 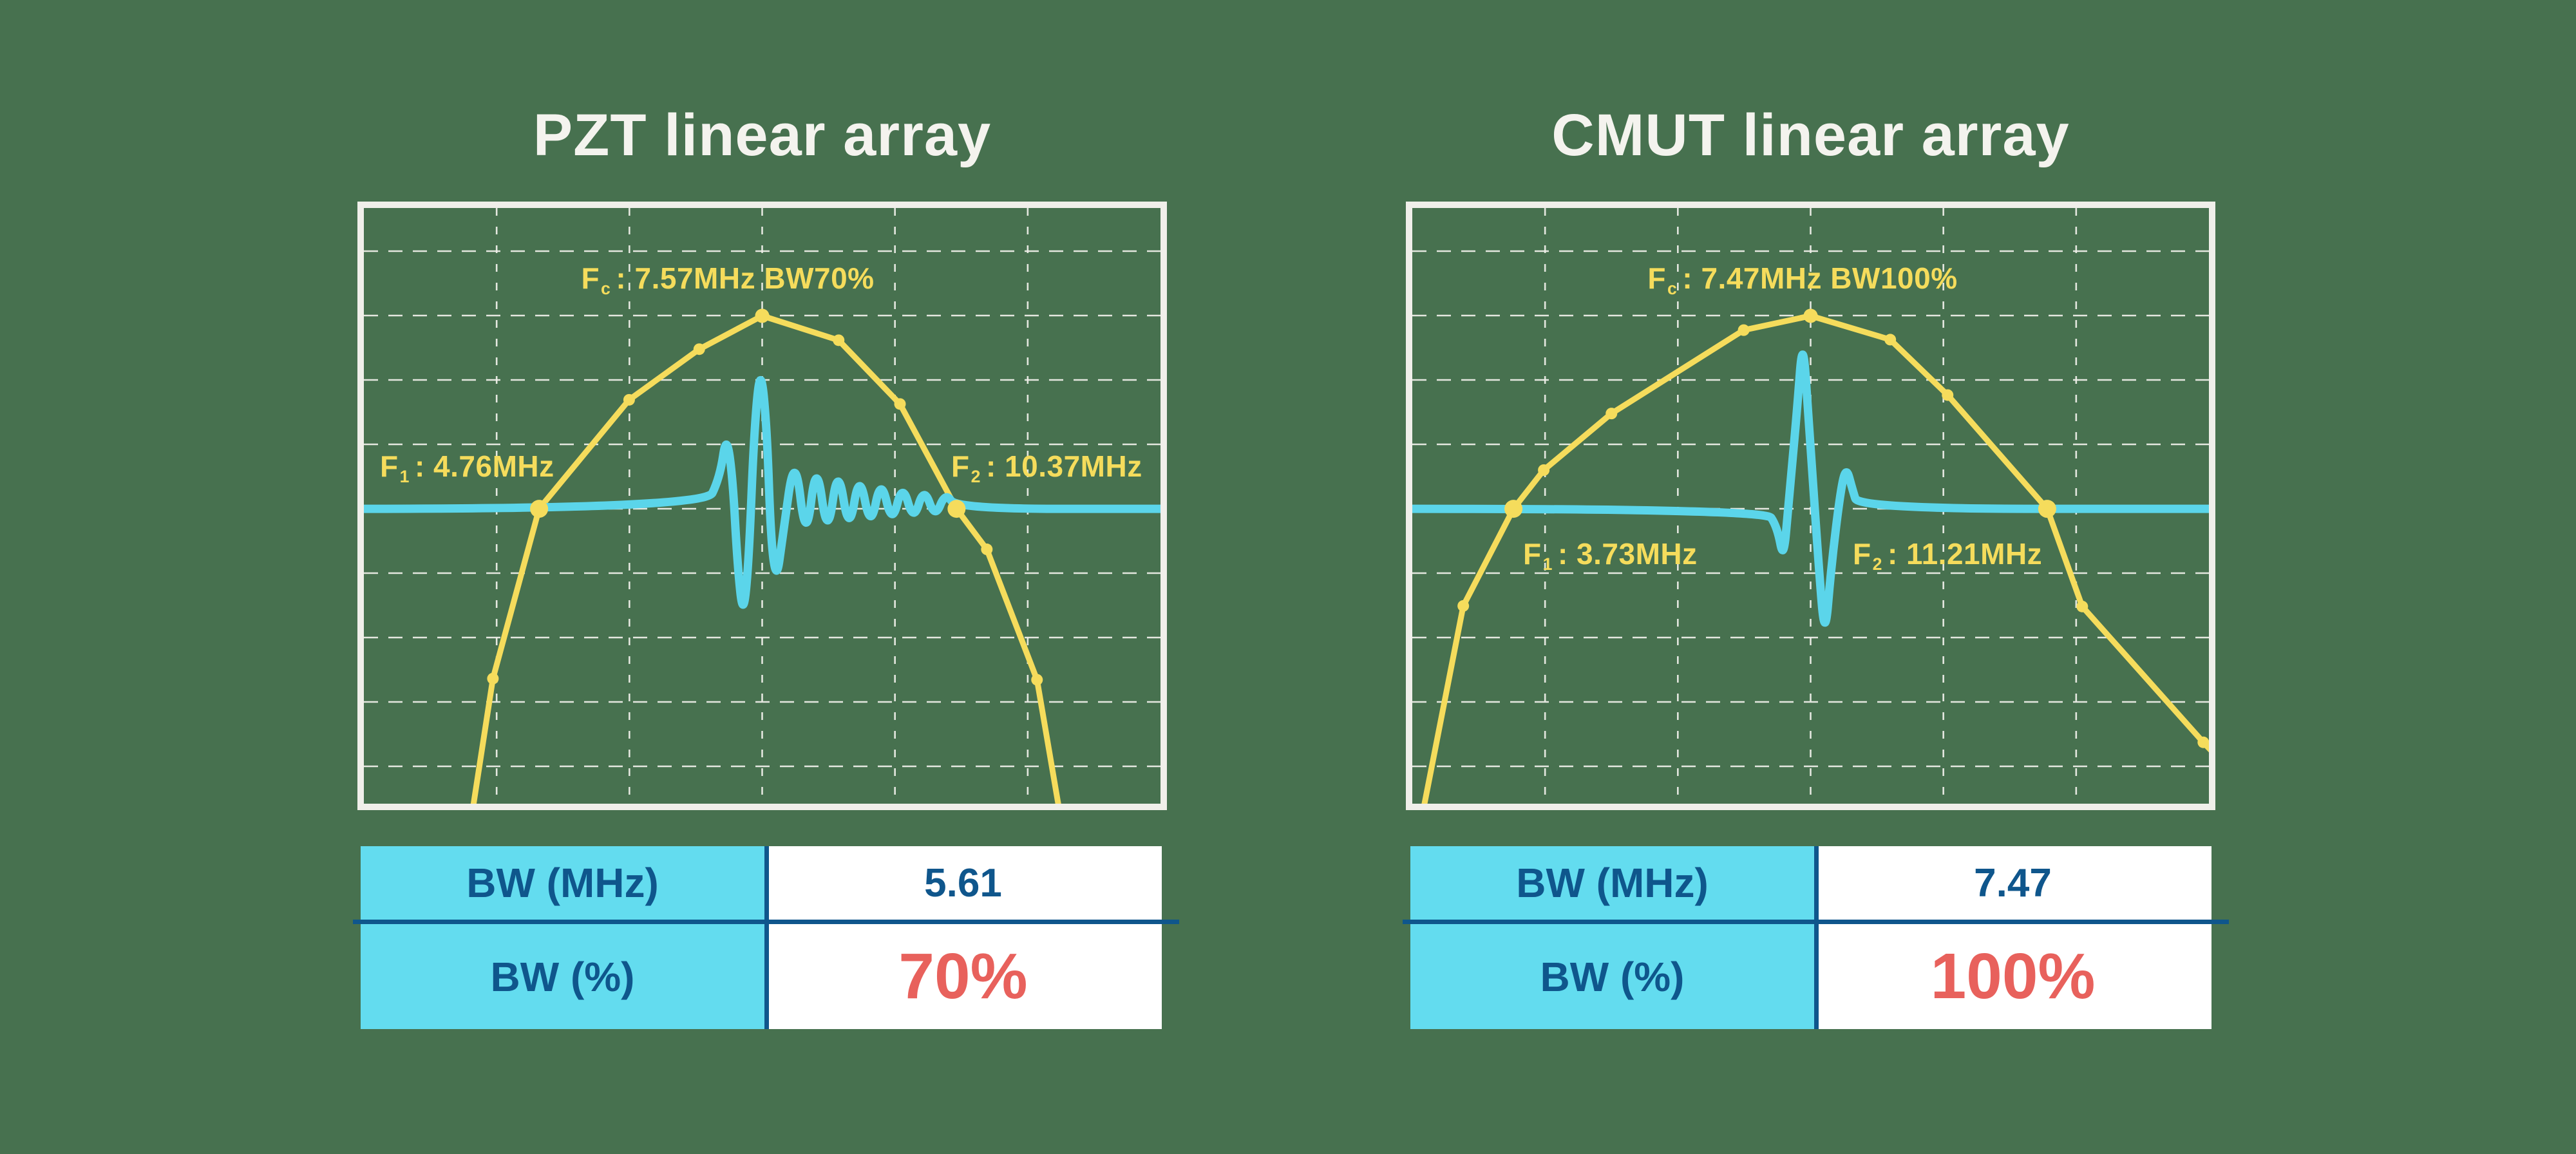 I want to click on pzt-chart-title: PZT linear array, so click(x=762, y=135).